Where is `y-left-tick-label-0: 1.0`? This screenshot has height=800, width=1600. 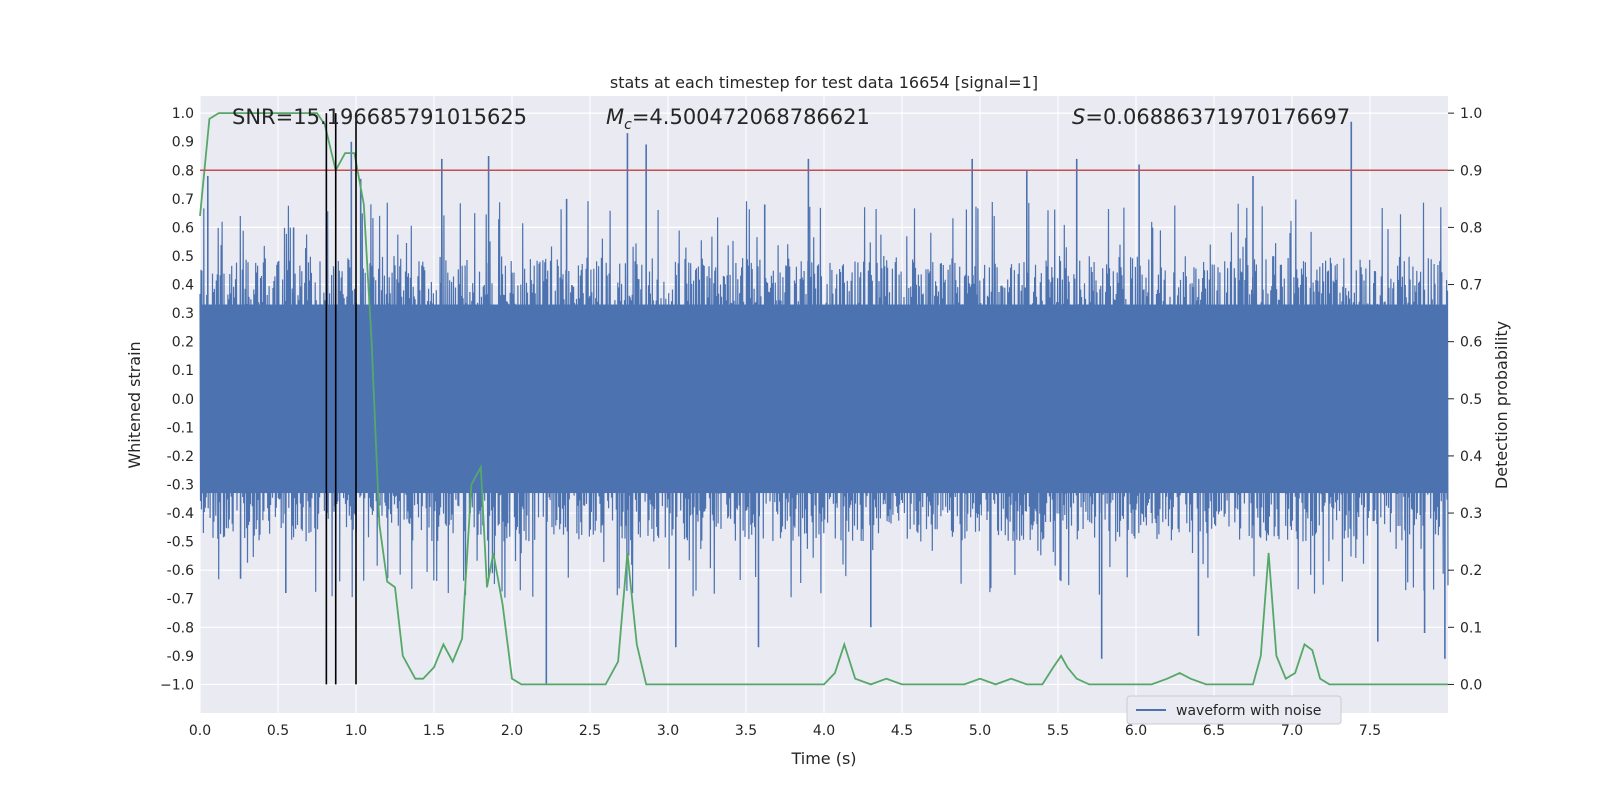 y-left-tick-label-0: 1.0 is located at coordinates (183, 114).